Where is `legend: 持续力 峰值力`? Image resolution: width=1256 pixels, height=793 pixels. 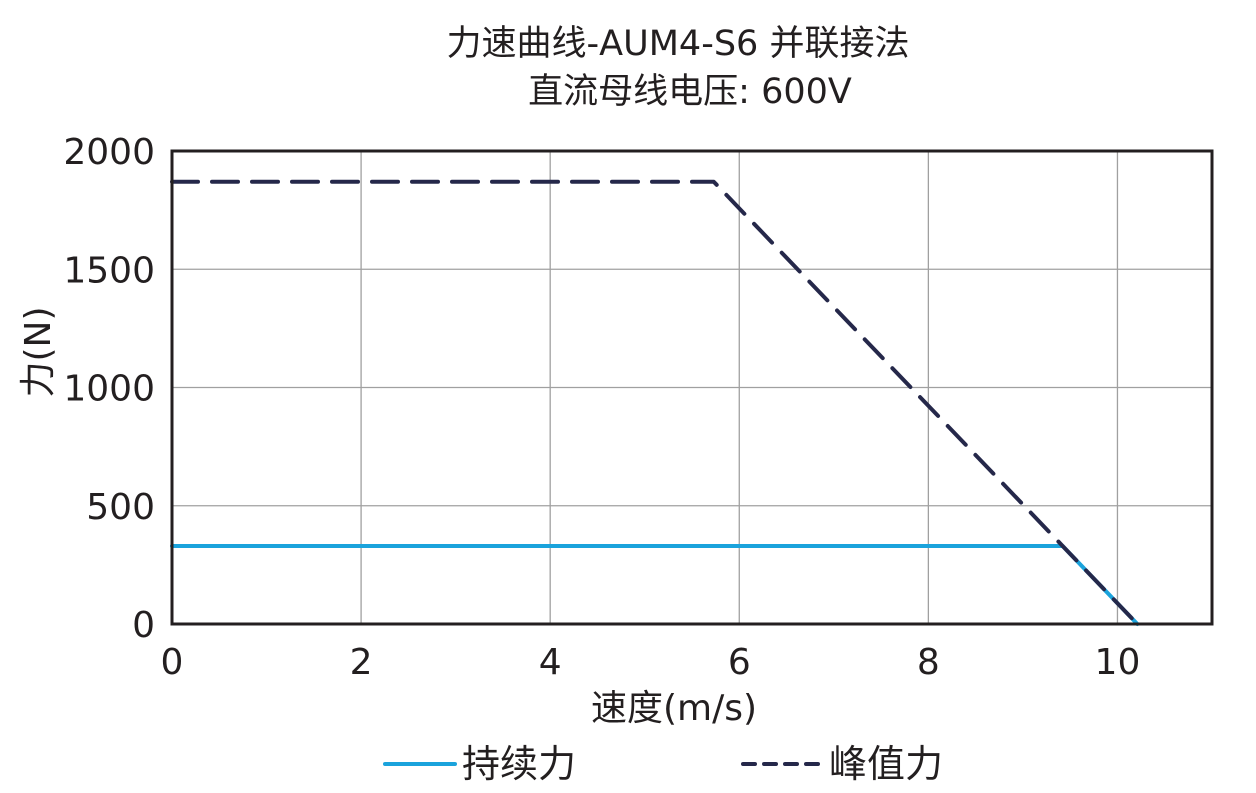 legend: 持续力 峰值力 is located at coordinates (663, 764).